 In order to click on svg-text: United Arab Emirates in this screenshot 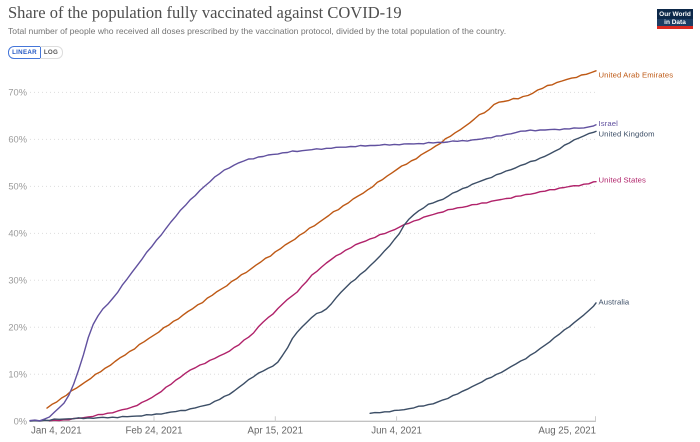, I will do `click(636, 74)`.